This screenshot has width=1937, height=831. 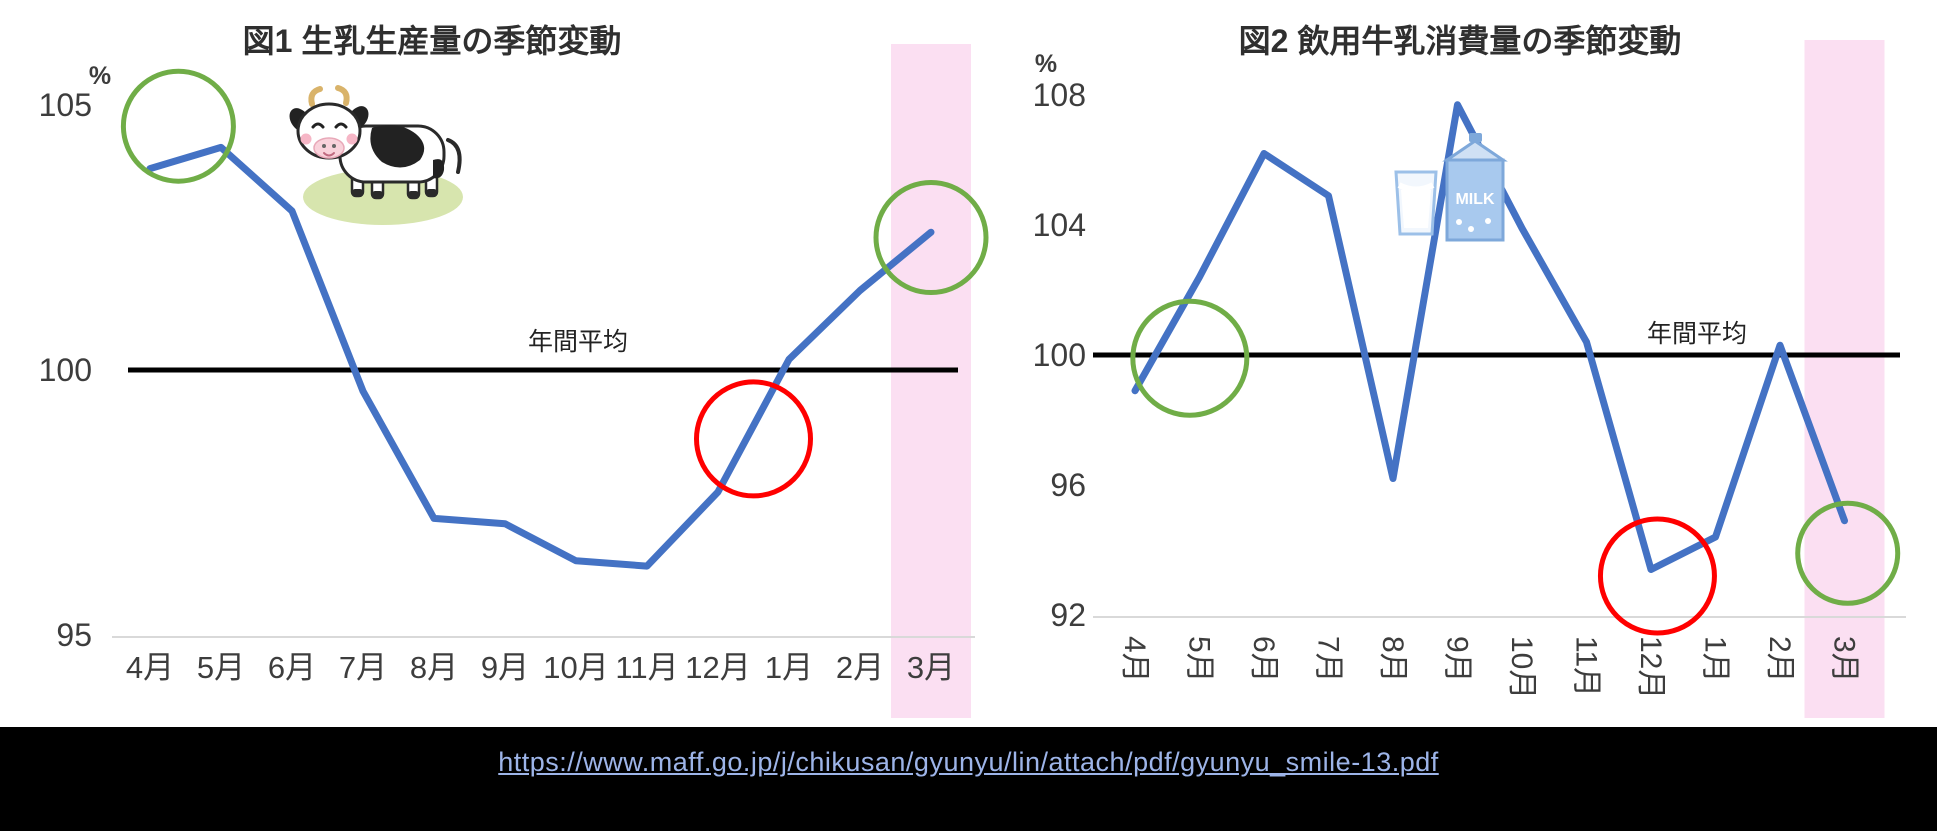 What do you see at coordinates (1059, 225) in the screenshot?
I see `y-tick-label: 104` at bounding box center [1059, 225].